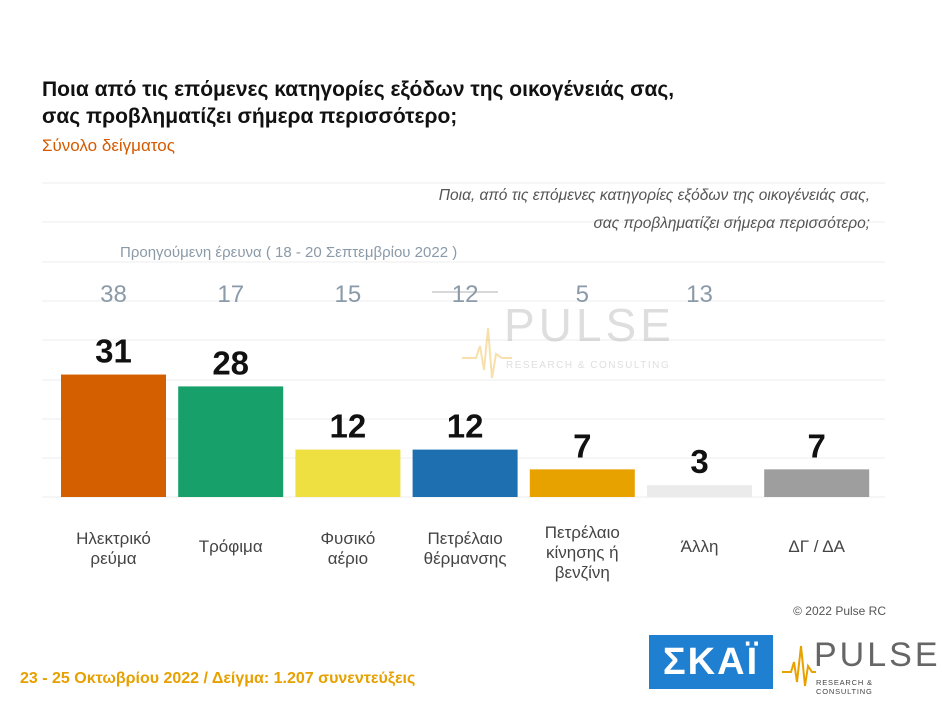 The height and width of the screenshot is (705, 942). Describe the element at coordinates (582, 445) in the screenshot. I see `bar-value-label-4: 7` at that location.